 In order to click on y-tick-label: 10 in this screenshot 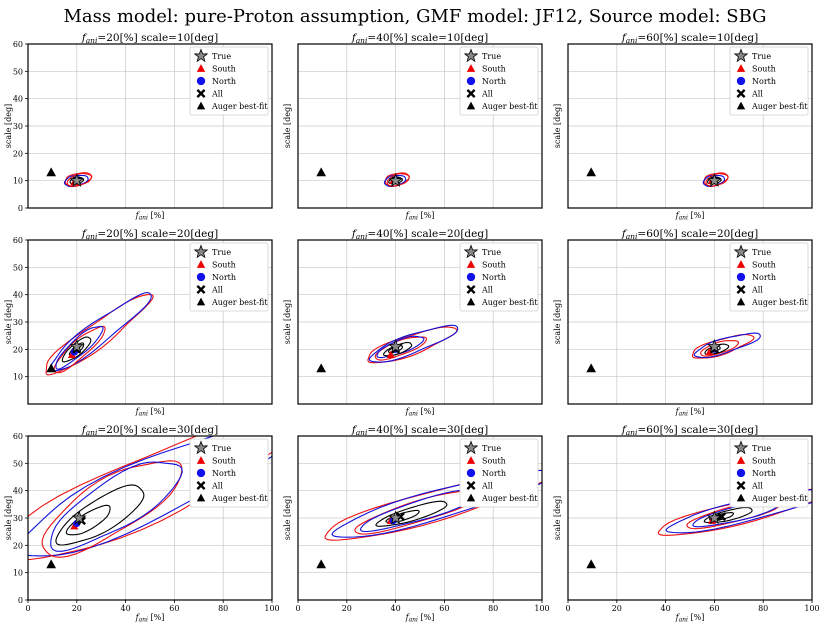, I will do `click(18, 377)`.